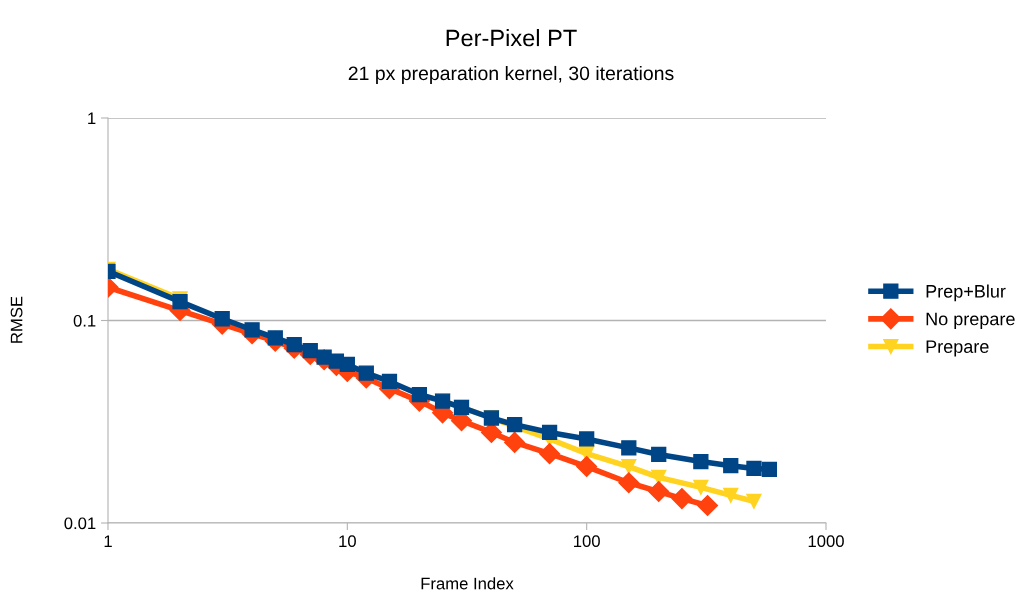 Image resolution: width=1022 pixels, height=599 pixels. Describe the element at coordinates (467, 583) in the screenshot. I see `x-axis-title: Frame Index` at that location.